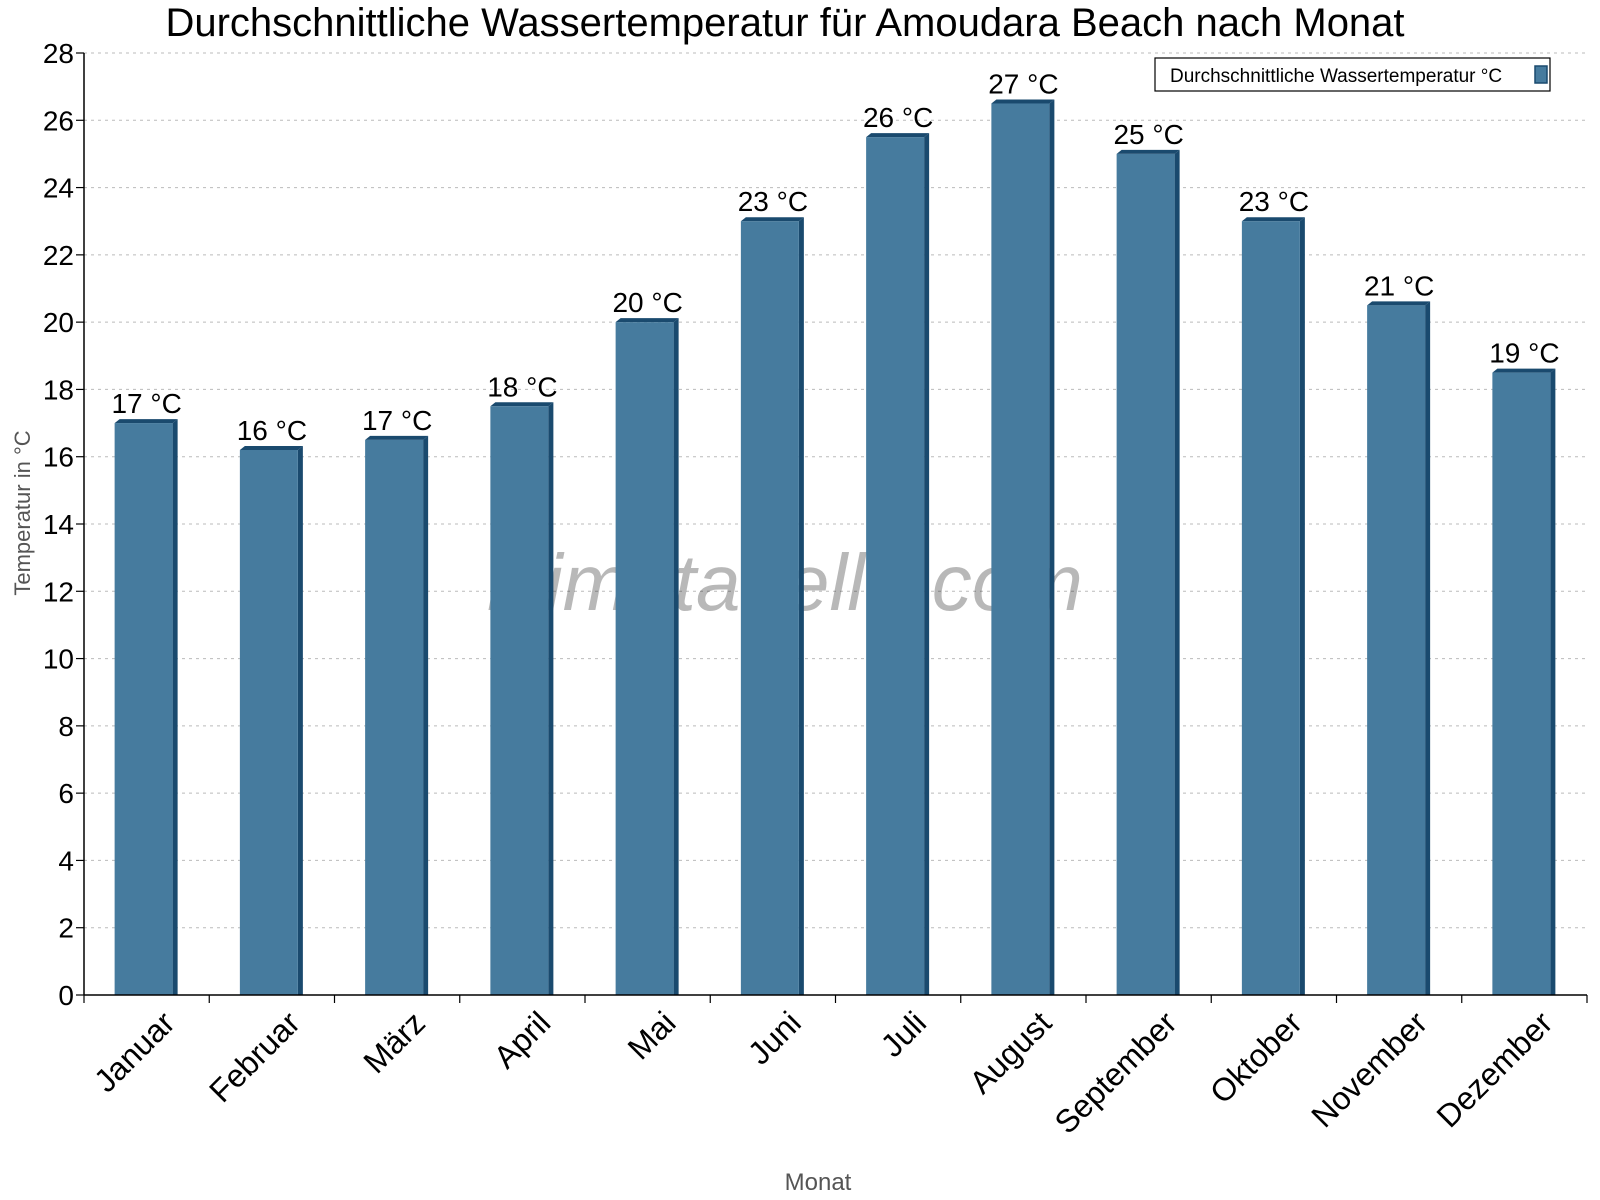  Describe the element at coordinates (898, 117) in the screenshot. I see `data-label: 26 °C` at that location.